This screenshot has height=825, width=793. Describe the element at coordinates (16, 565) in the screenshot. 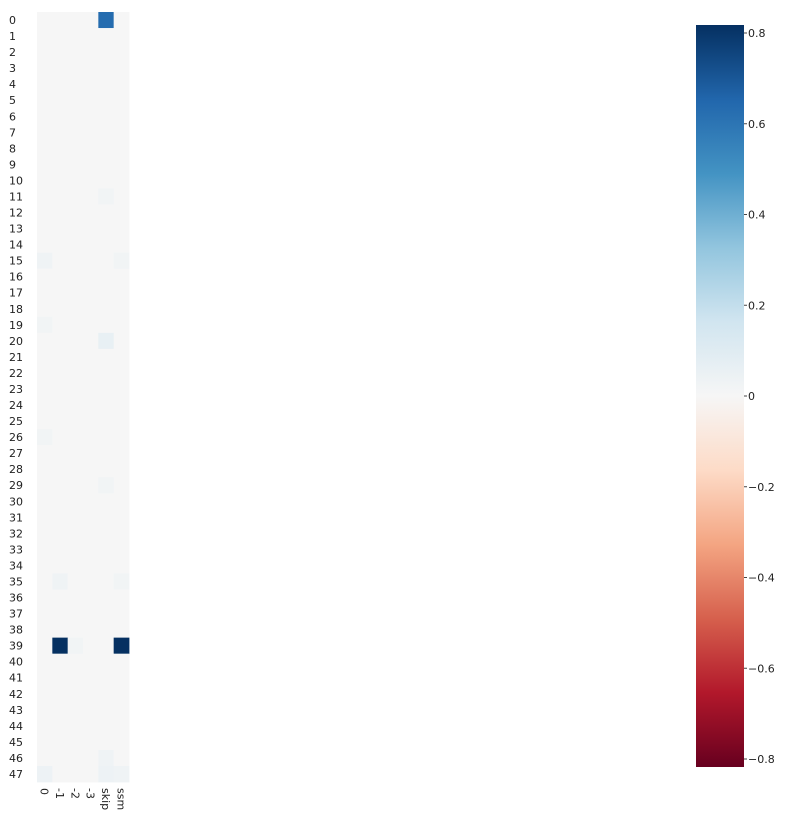

I see `y-tick-label: 34` at that location.